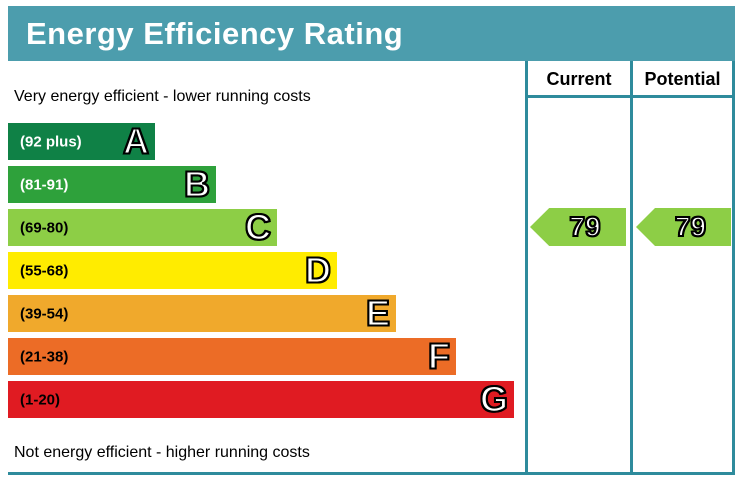 Image resolution: width=738 pixels, height=483 pixels. I want to click on band-f: (21-38) F, so click(232, 355).